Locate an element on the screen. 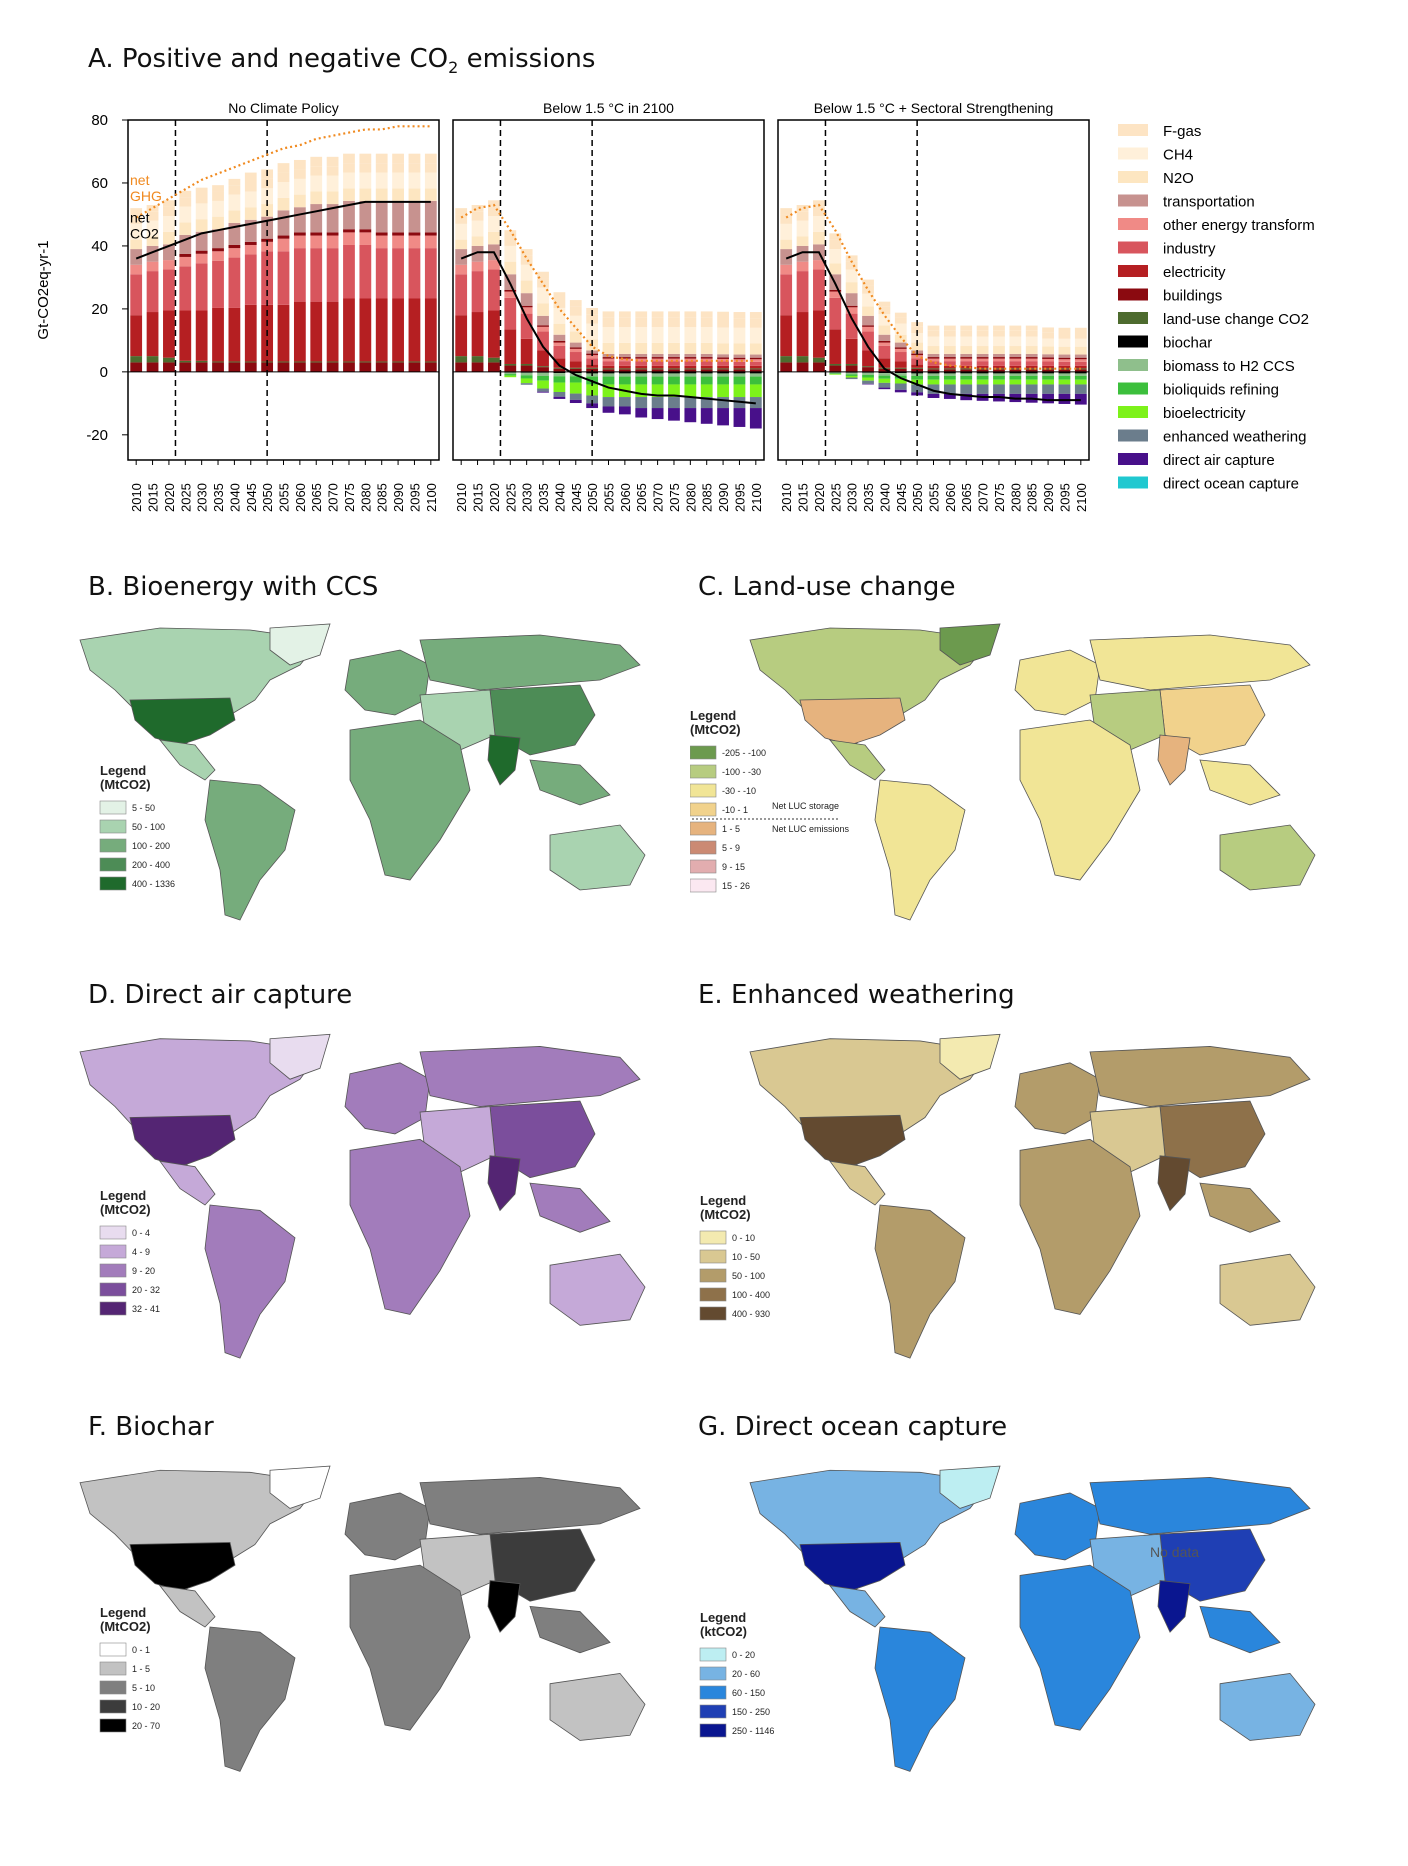  x-tick-label: 2030 is located at coordinates (527, 497).